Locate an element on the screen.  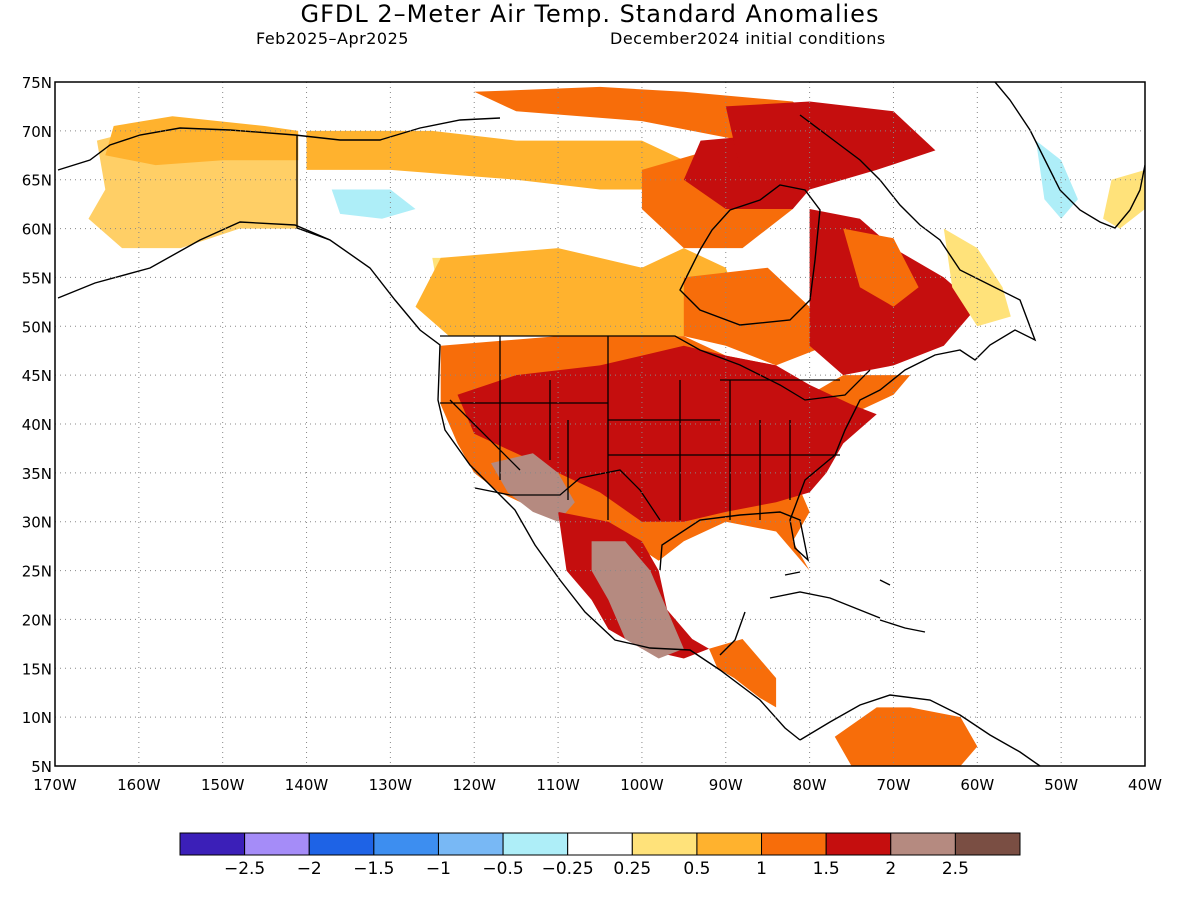
colorbar-label: 0.5 is located at coordinates (696, 869).